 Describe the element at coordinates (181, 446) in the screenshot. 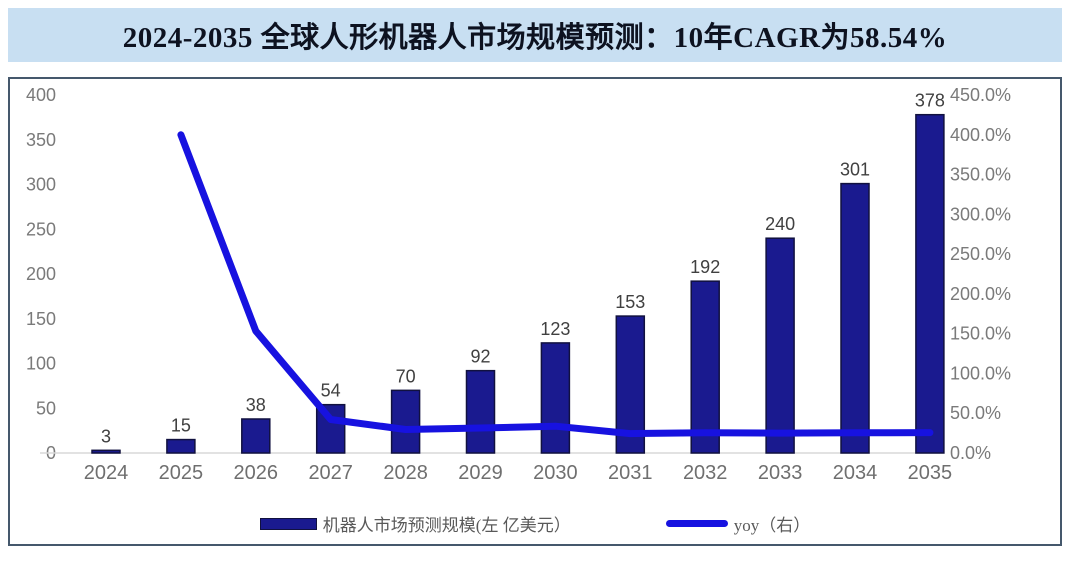

I see `bar-2025` at that location.